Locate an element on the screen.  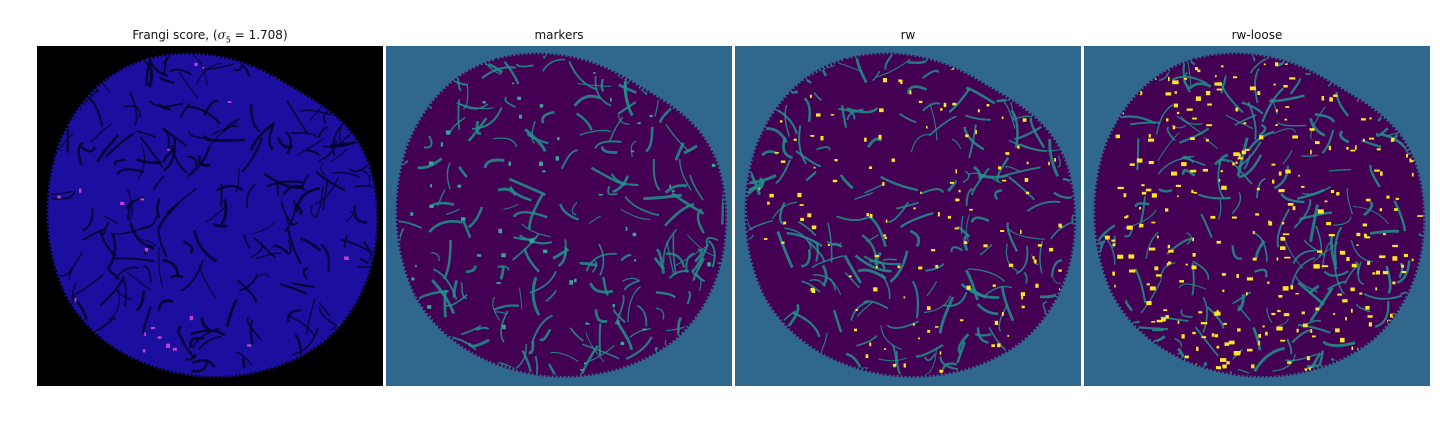
frangi-title: Frangi score, (σ5 = 1.708) is located at coordinates (210, 36).